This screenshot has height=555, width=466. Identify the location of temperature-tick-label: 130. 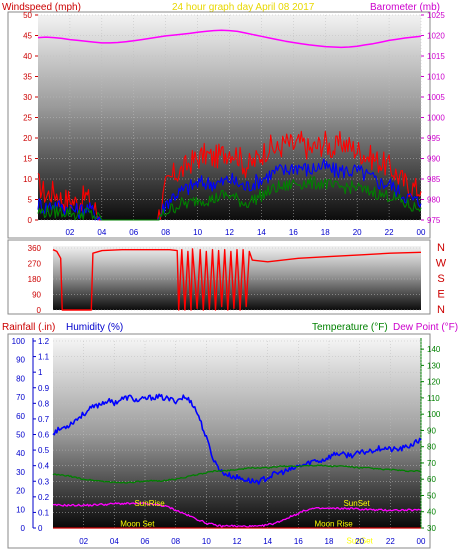
(434, 365).